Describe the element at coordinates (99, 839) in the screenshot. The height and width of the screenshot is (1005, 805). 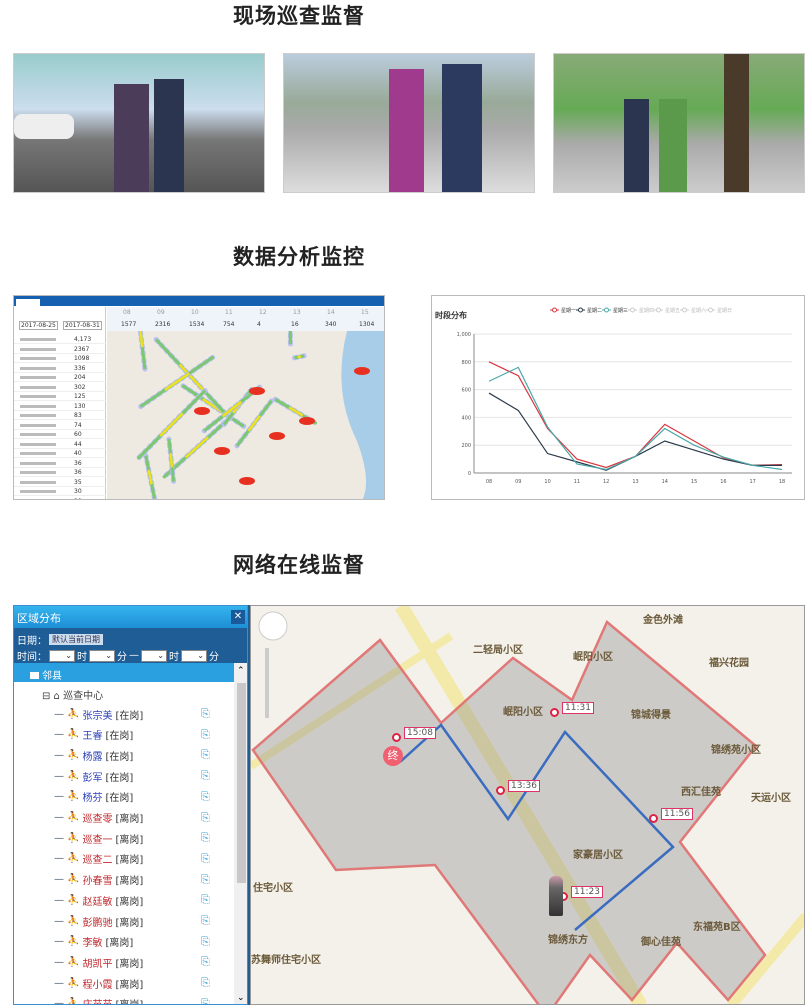
I see `person-item: — ⛹ 巡查一 [离岗]` at that location.